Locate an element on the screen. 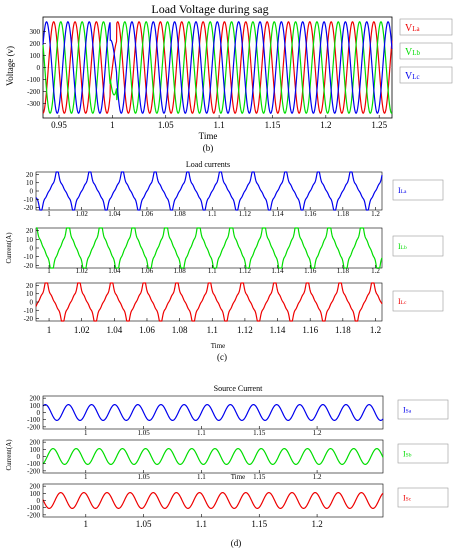 The width and height of the screenshot is (458, 550). y-axis: -300 -200 -100 0 100 200 300 is located at coordinates (36, 68).